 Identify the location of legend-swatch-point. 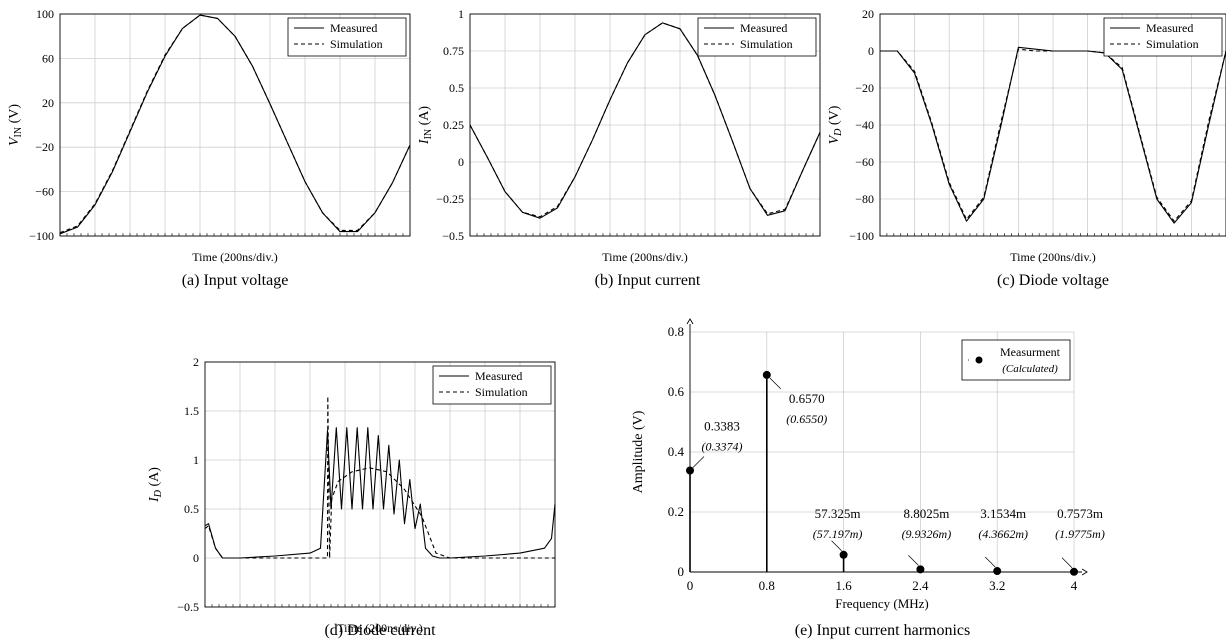
(979, 360).